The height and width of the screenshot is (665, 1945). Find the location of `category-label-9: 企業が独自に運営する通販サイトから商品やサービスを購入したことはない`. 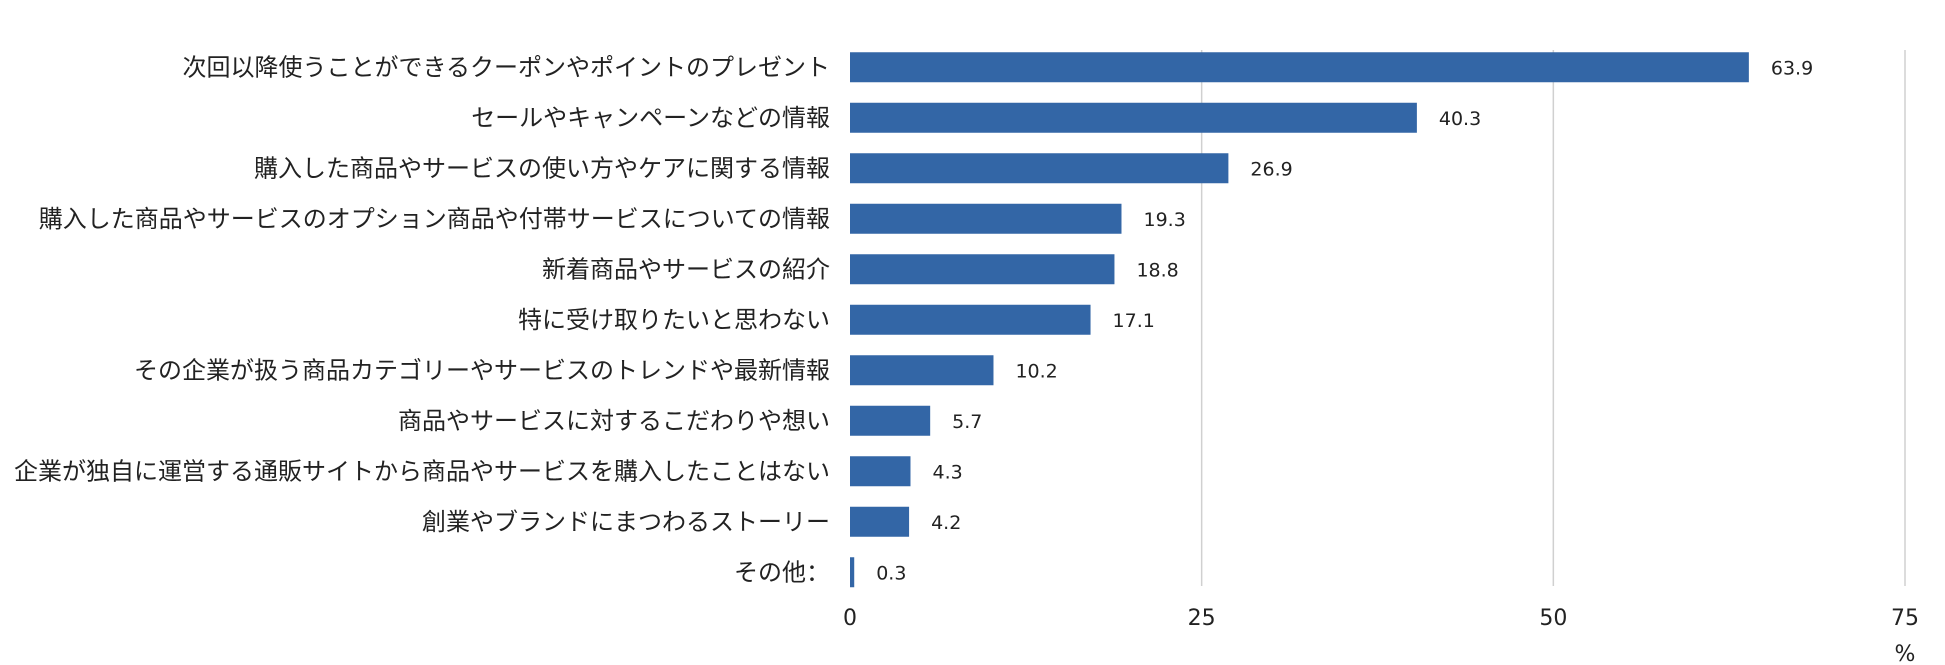

category-label-9: 企業が独自に運営する通販サイトから商品やサービスを購入したことはない is located at coordinates (422, 471).